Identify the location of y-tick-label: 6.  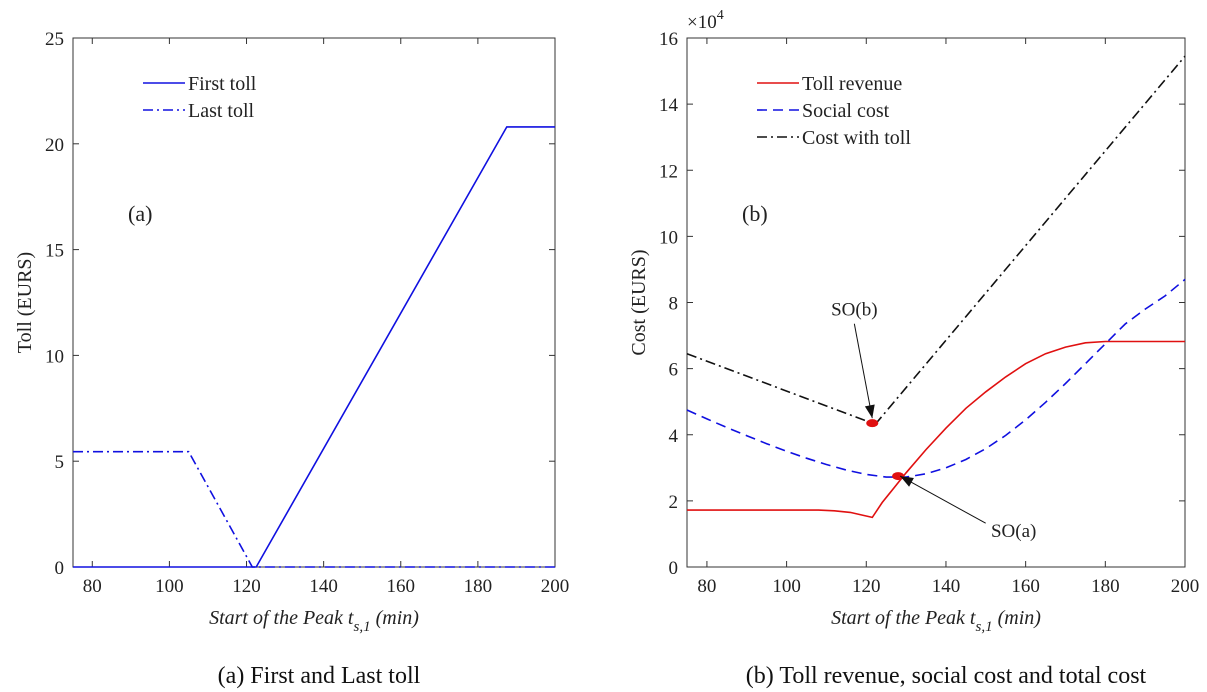
(674, 370).